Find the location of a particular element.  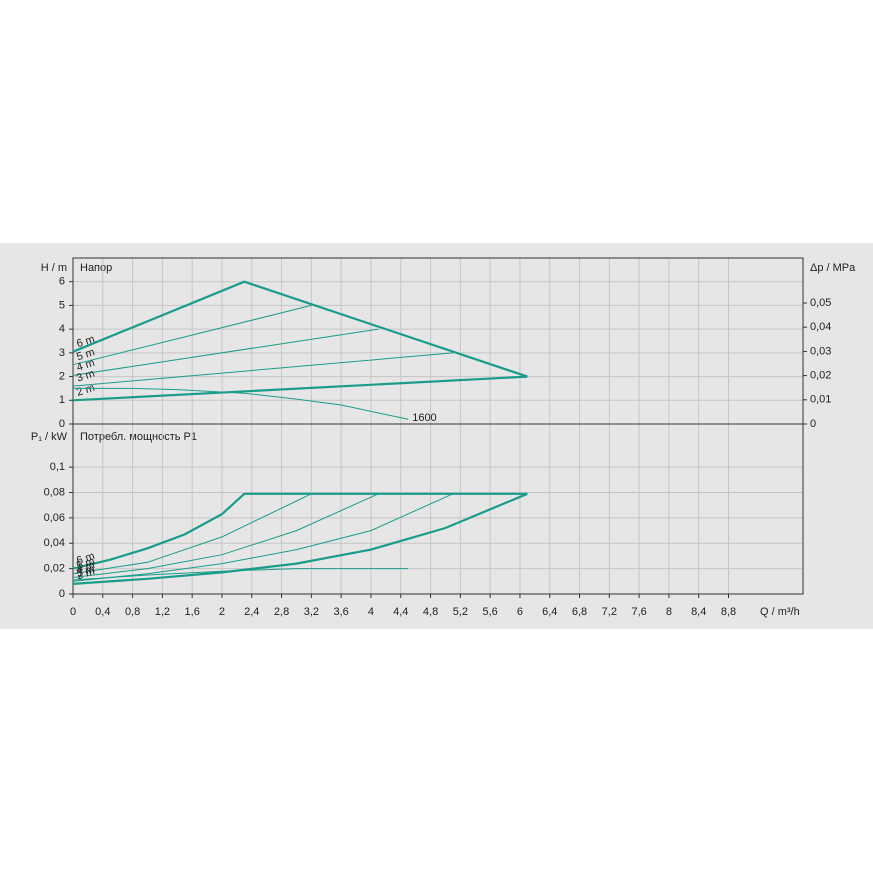

x-tick-label: 6,8 is located at coordinates (579, 612).